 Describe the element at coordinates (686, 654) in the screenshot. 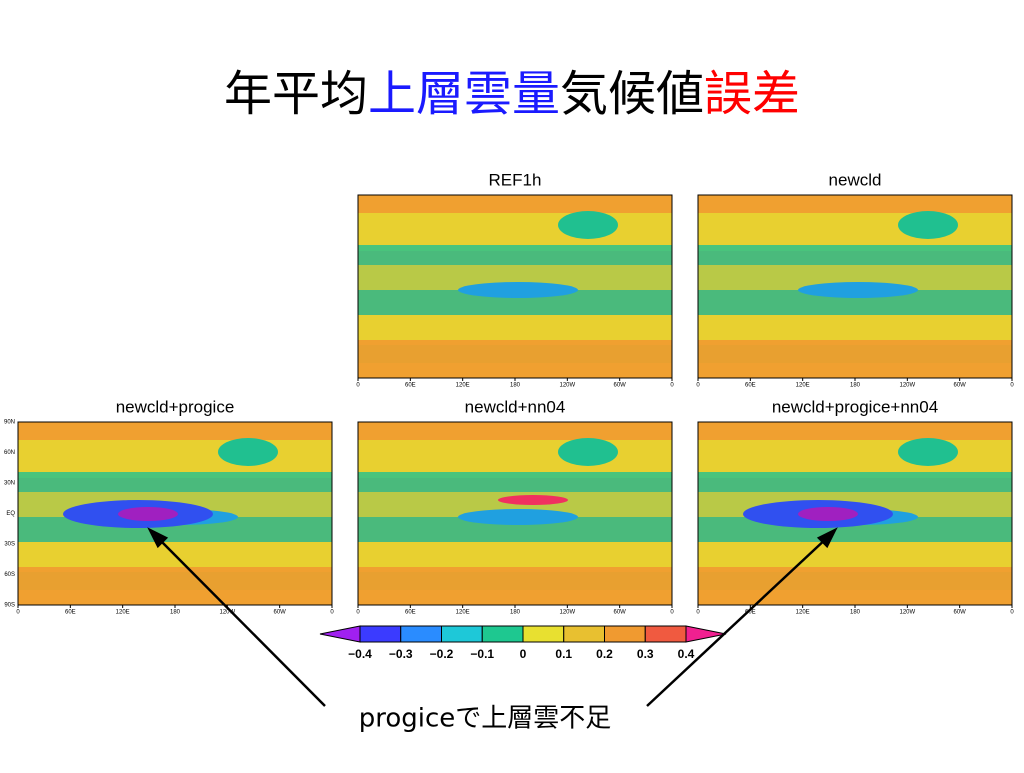

I see `colorbar-label: 0.4` at that location.